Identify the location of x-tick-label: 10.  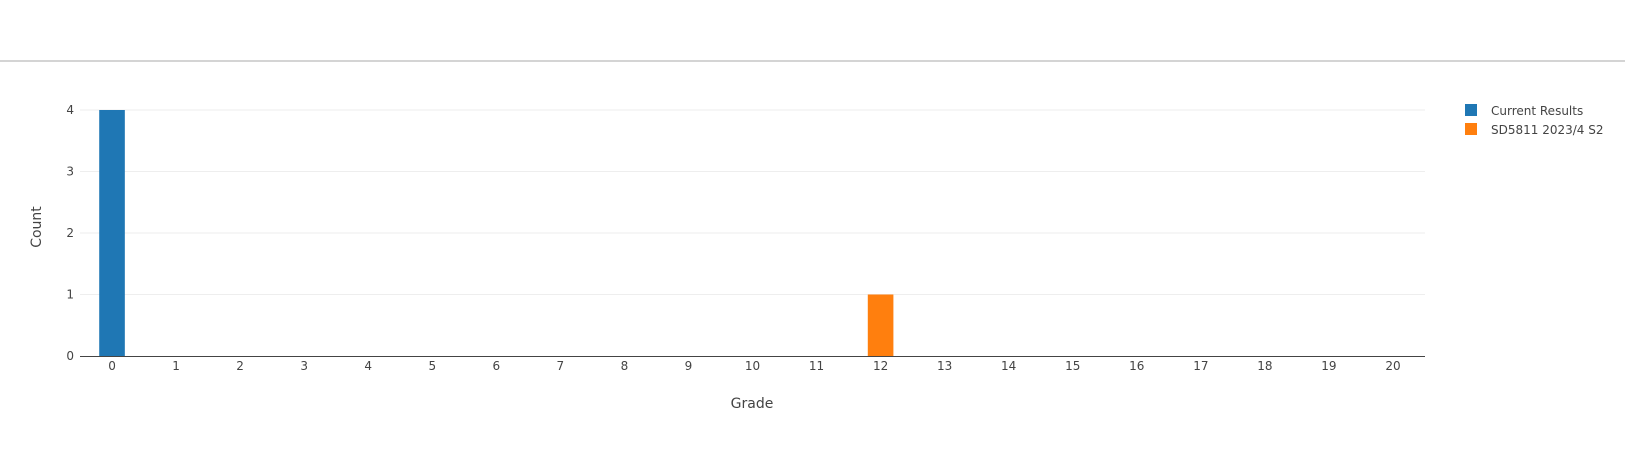
(752, 366).